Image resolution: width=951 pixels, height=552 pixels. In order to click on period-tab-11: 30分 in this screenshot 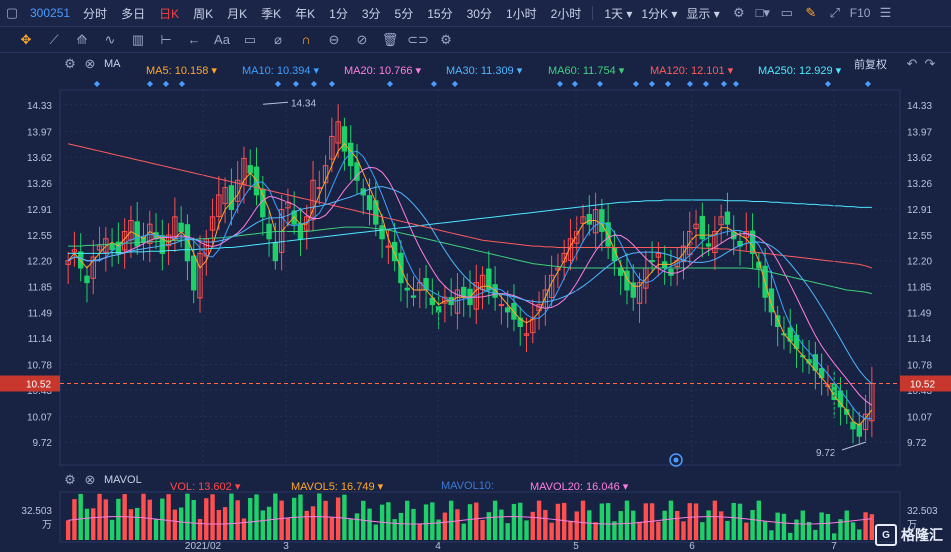, I will do `click(479, 13)`.